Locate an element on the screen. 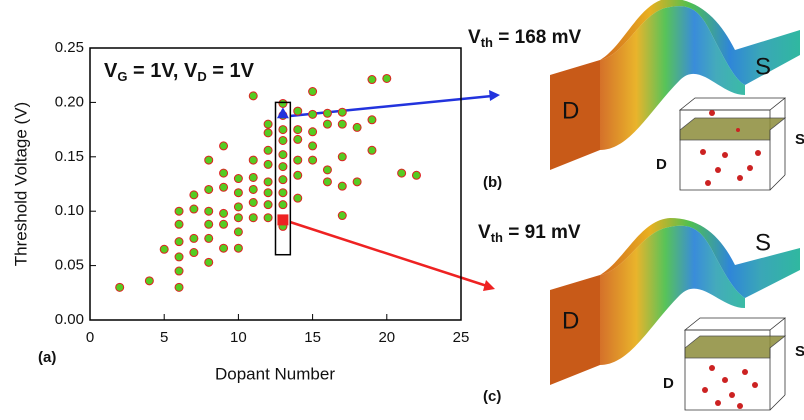 This screenshot has width=804, height=420. y-tick-label: 0.00 is located at coordinates (69, 319).